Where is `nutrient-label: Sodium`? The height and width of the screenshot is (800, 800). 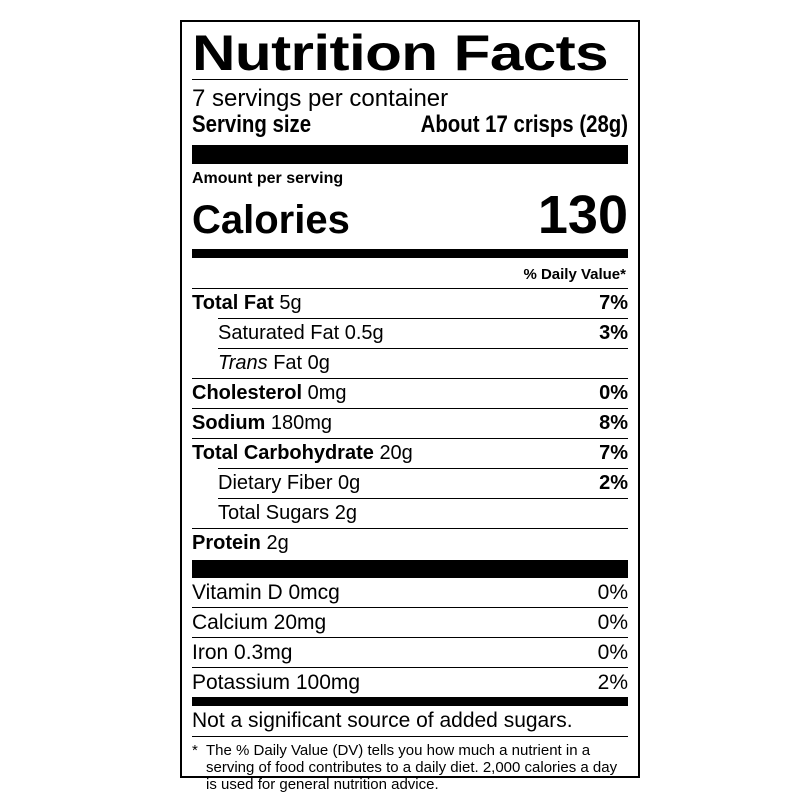
nutrient-label: Sodium is located at coordinates (229, 423).